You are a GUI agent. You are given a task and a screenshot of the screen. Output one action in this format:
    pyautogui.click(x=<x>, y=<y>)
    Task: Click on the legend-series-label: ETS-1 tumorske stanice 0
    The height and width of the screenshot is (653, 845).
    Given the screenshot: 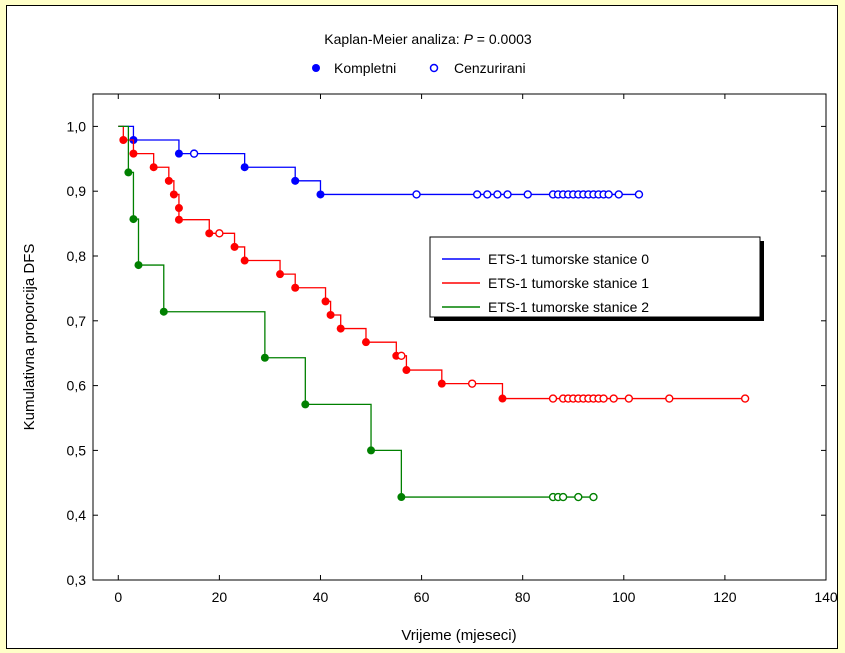 What is the action you would take?
    pyautogui.click(x=568, y=259)
    